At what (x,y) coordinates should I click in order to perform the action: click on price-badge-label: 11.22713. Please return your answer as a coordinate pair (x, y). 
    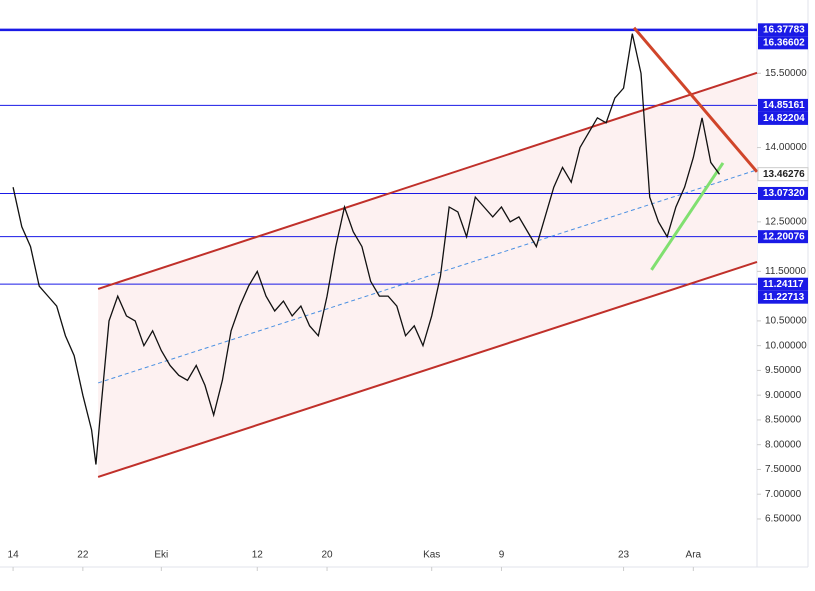
    Looking at the image, I should click on (784, 297).